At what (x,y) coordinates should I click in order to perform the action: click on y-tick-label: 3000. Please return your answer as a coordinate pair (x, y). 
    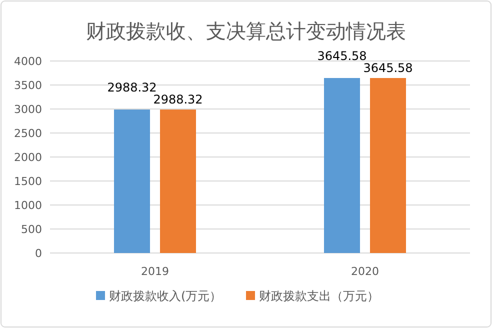
    Looking at the image, I should click on (28, 109).